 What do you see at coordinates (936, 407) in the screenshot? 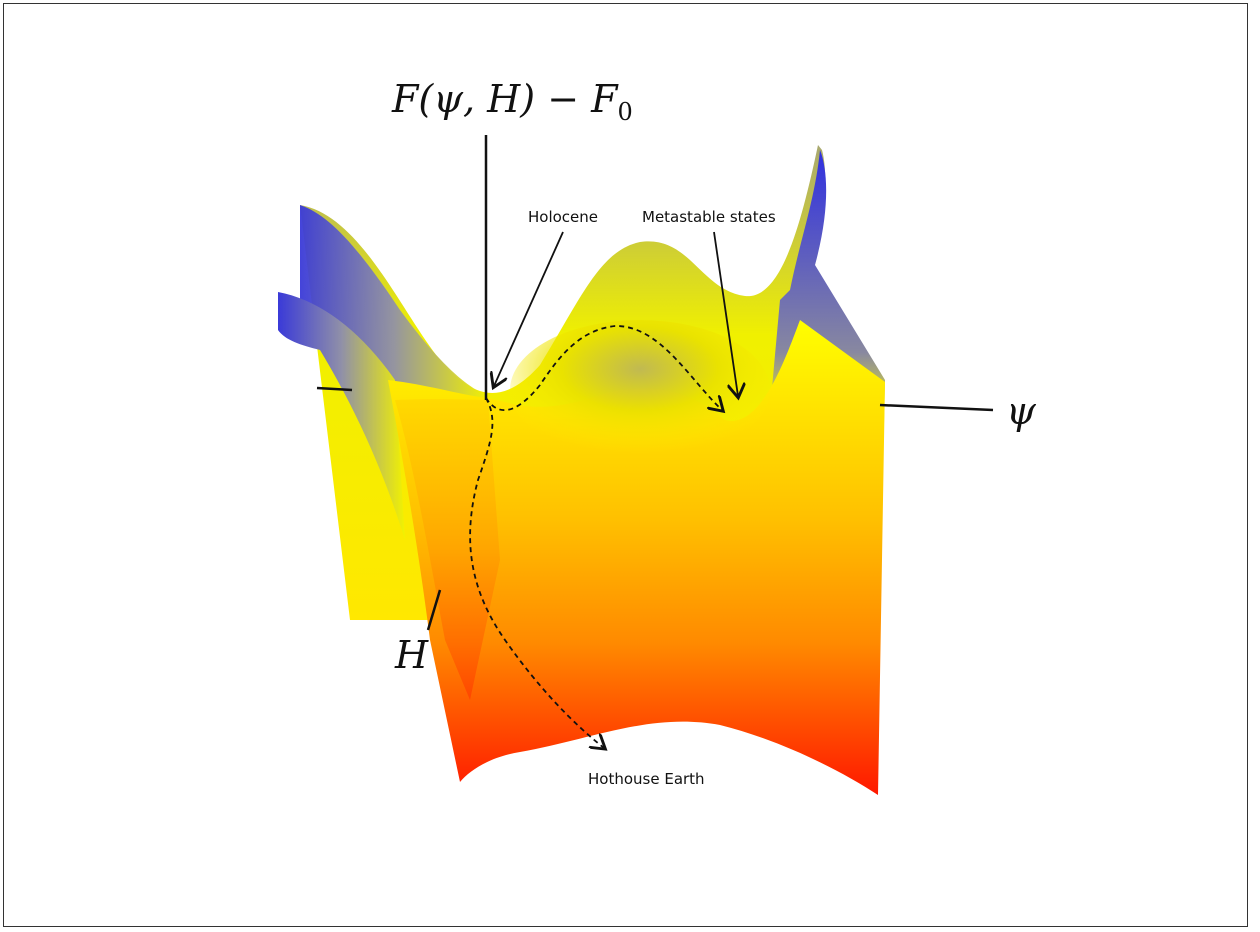
I see `psi-axis` at bounding box center [936, 407].